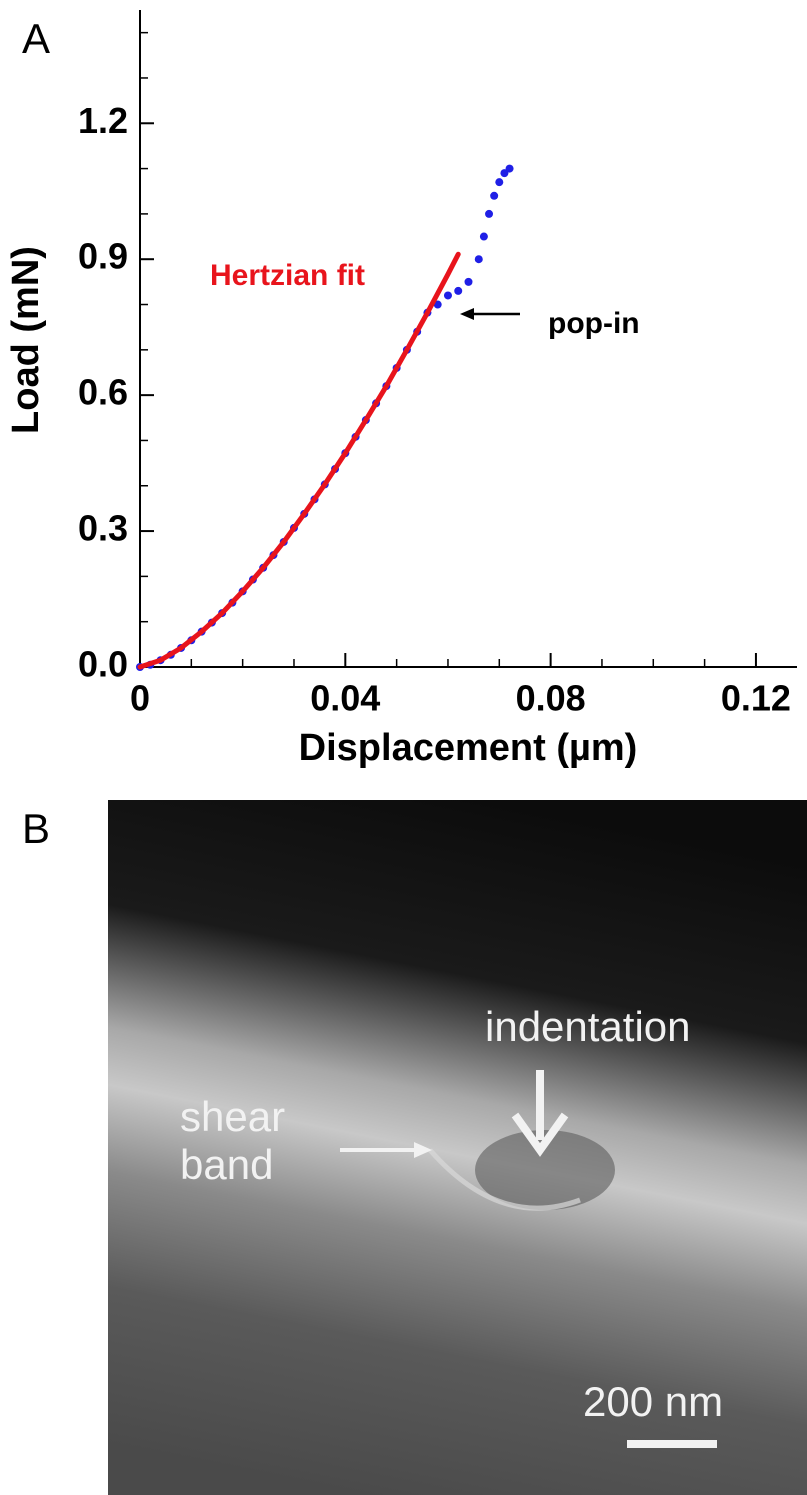  What do you see at coordinates (594, 323) in the screenshot?
I see `annotation: pop-in` at bounding box center [594, 323].